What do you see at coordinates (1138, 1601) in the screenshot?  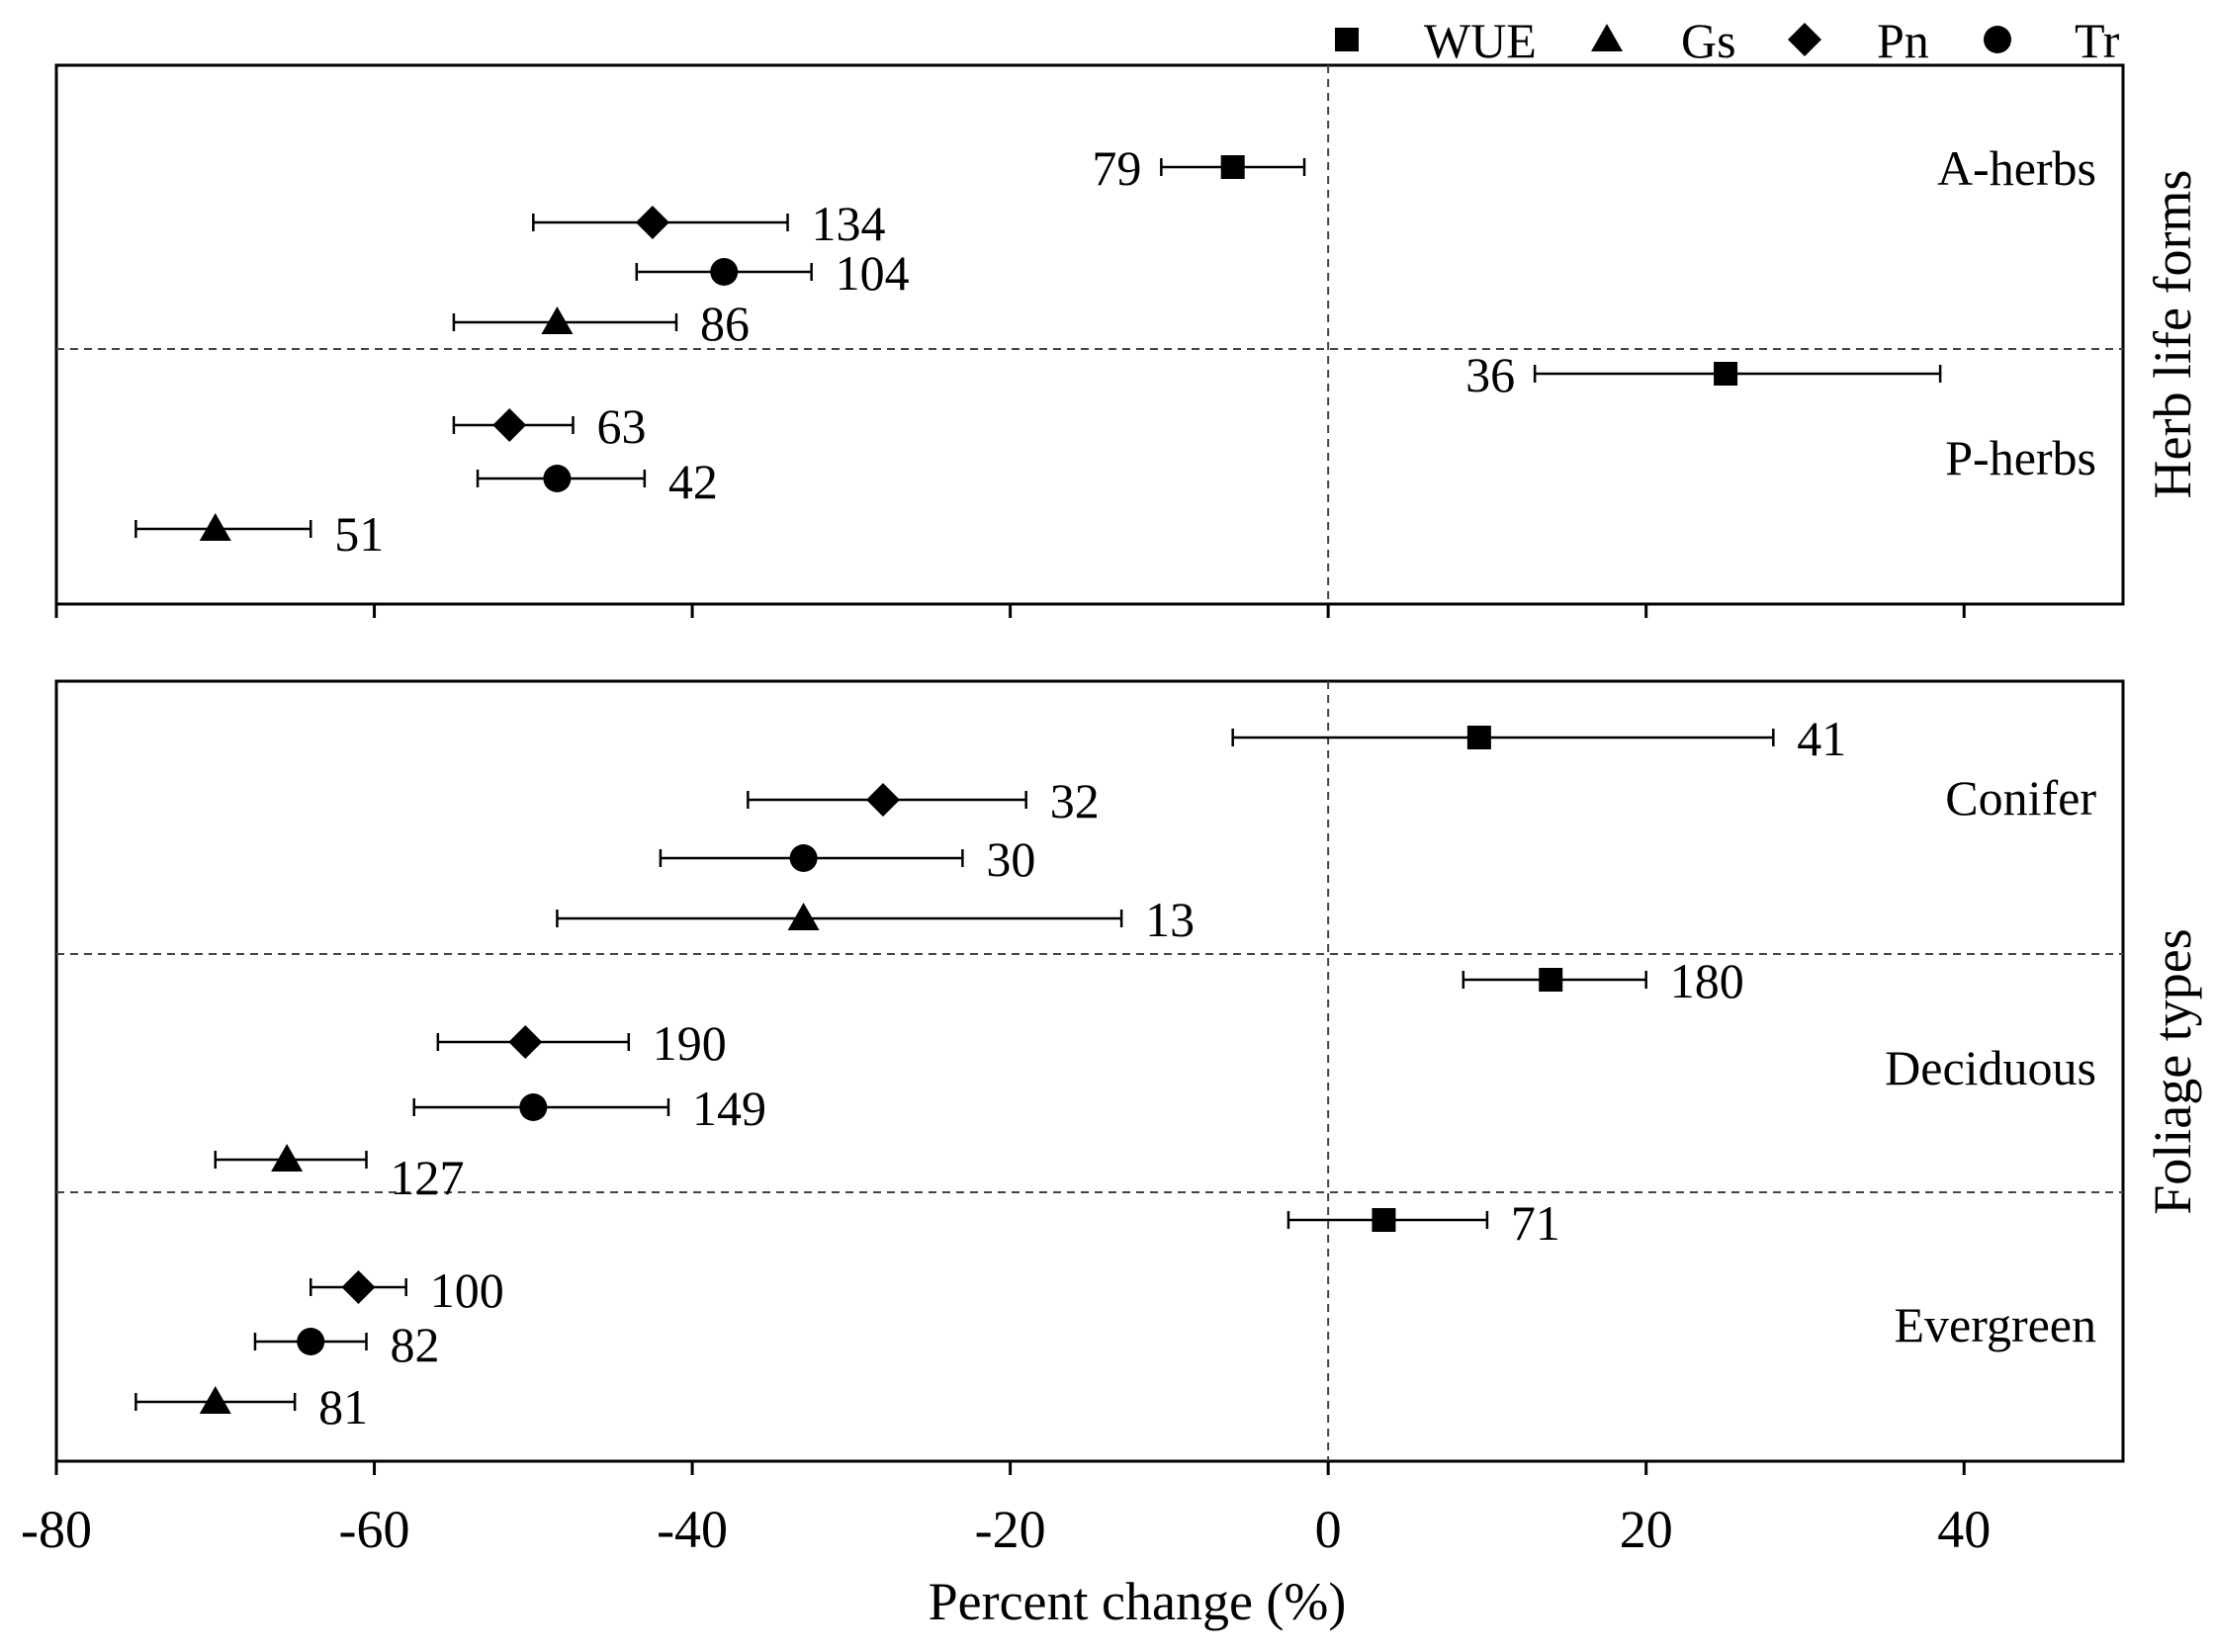 I see `x-axis-label: Percent change (%)` at bounding box center [1138, 1601].